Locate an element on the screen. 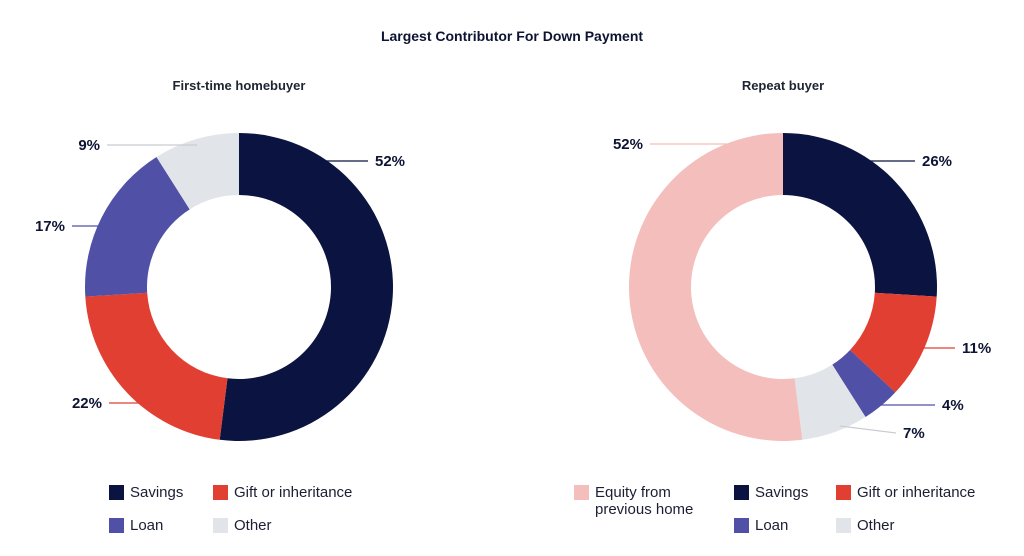 The width and height of the screenshot is (1024, 556). legend-item-2-loan: Loan is located at coordinates (761, 525).